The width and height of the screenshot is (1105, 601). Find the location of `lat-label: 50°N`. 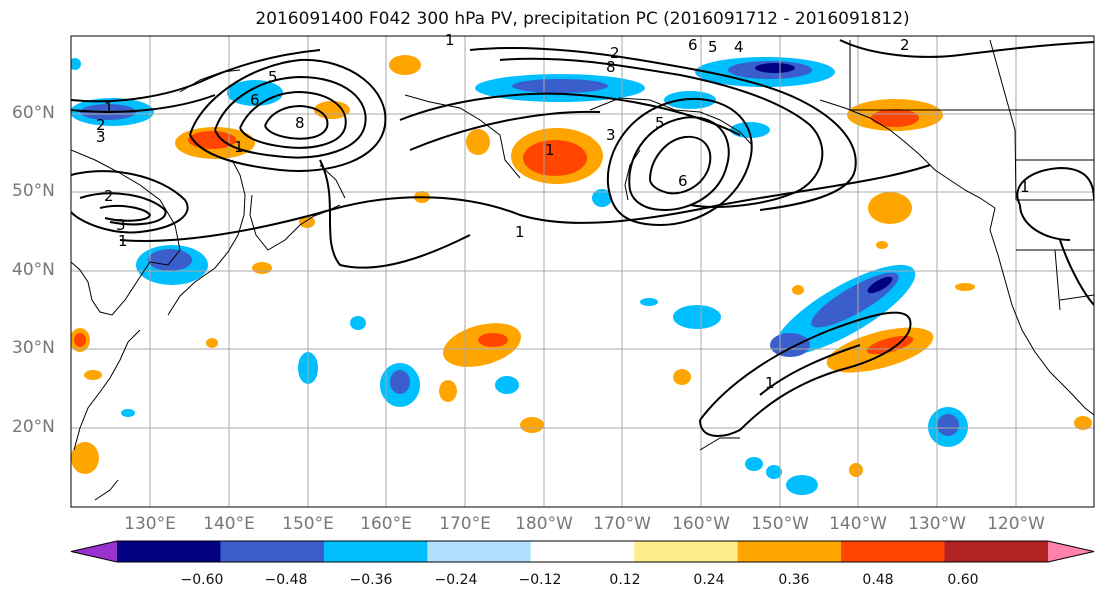

lat-label: 50°N is located at coordinates (33, 191).